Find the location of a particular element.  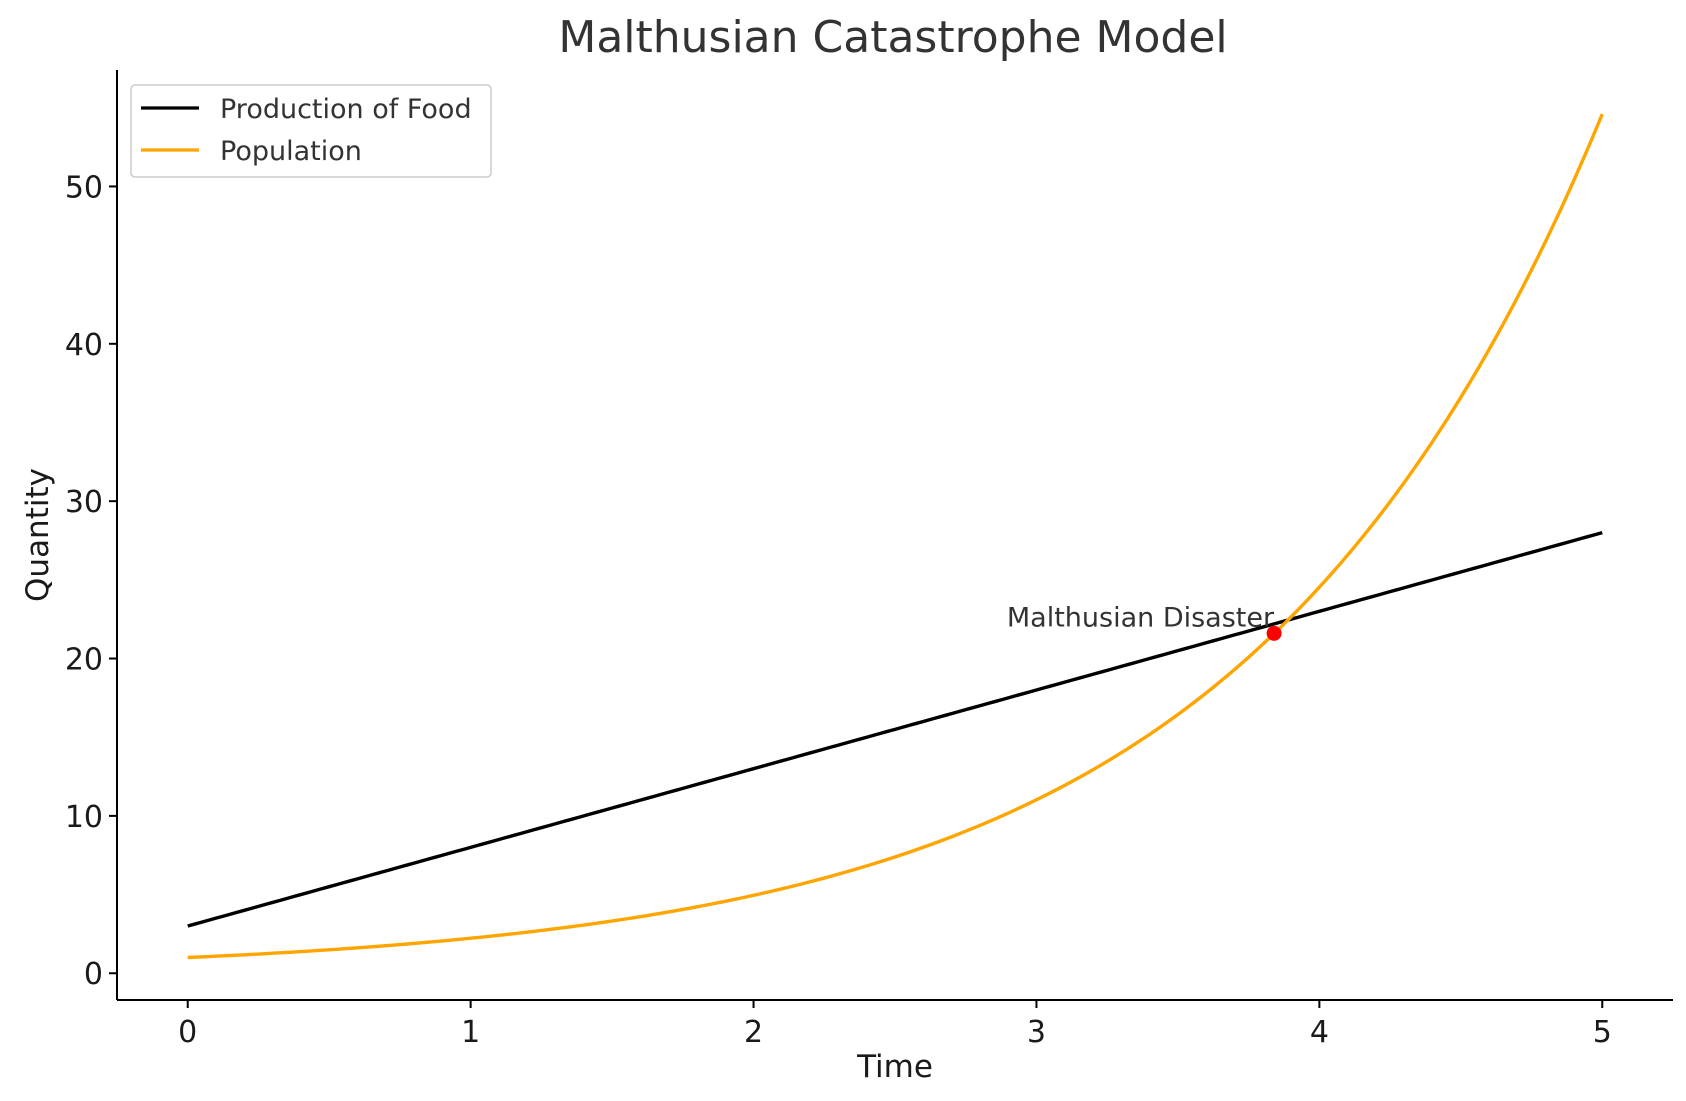

y-tick-label: 0 is located at coordinates (93, 974).